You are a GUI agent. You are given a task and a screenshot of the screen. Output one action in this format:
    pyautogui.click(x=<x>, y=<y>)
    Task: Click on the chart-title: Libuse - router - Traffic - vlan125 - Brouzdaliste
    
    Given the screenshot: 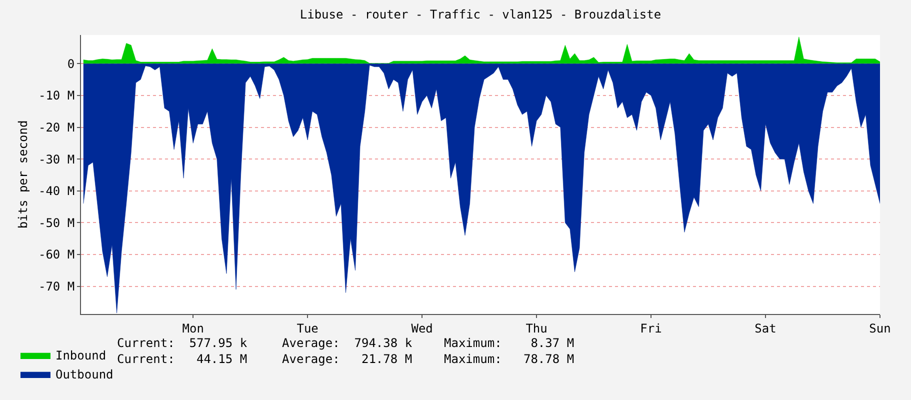 What is the action you would take?
    pyautogui.click(x=481, y=14)
    